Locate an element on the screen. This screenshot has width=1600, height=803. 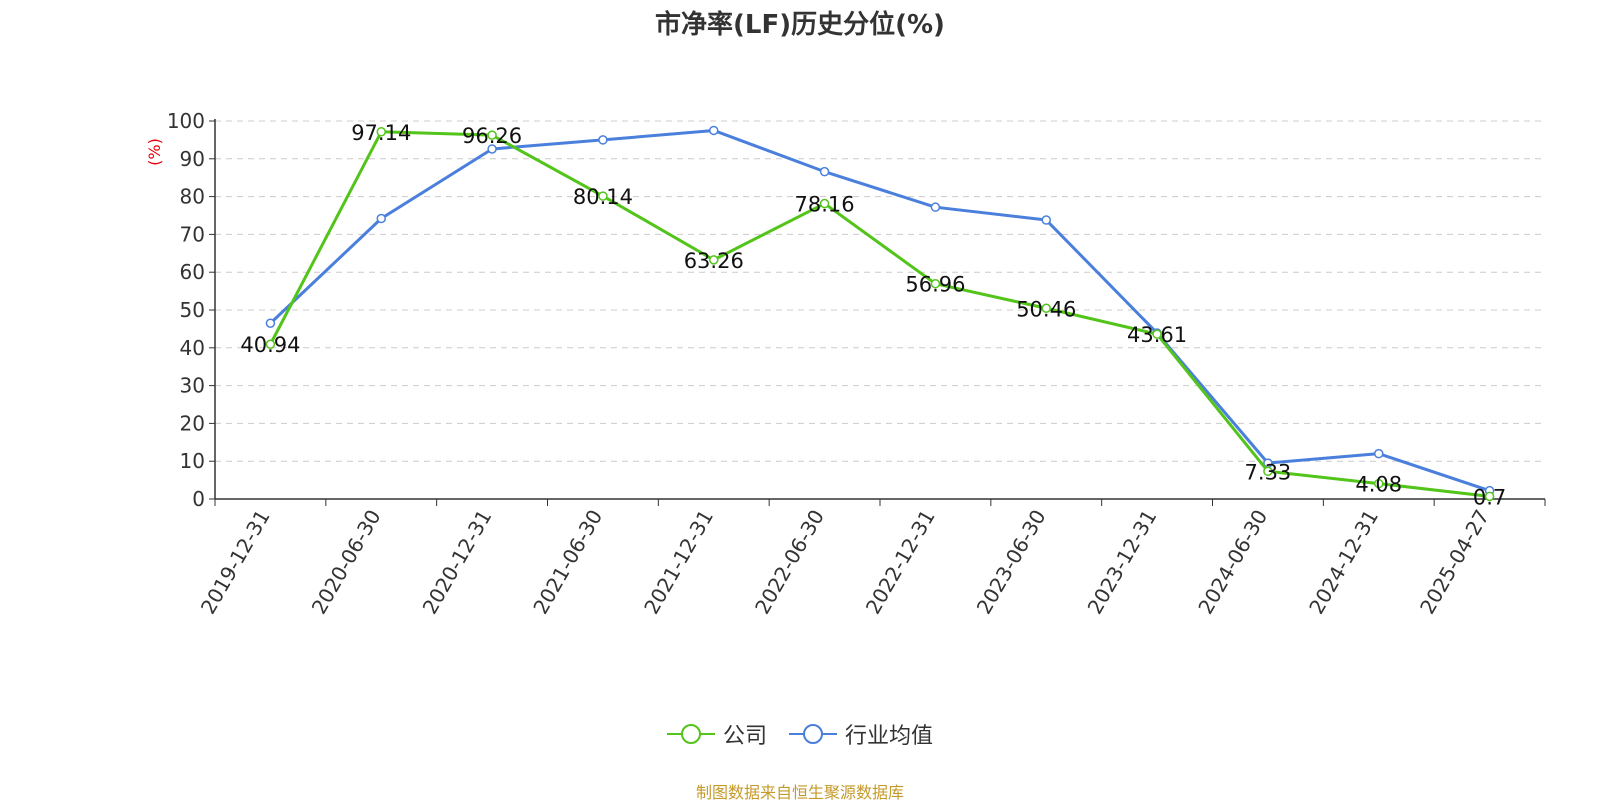
y-tick-label: 70 is located at coordinates (192, 234).